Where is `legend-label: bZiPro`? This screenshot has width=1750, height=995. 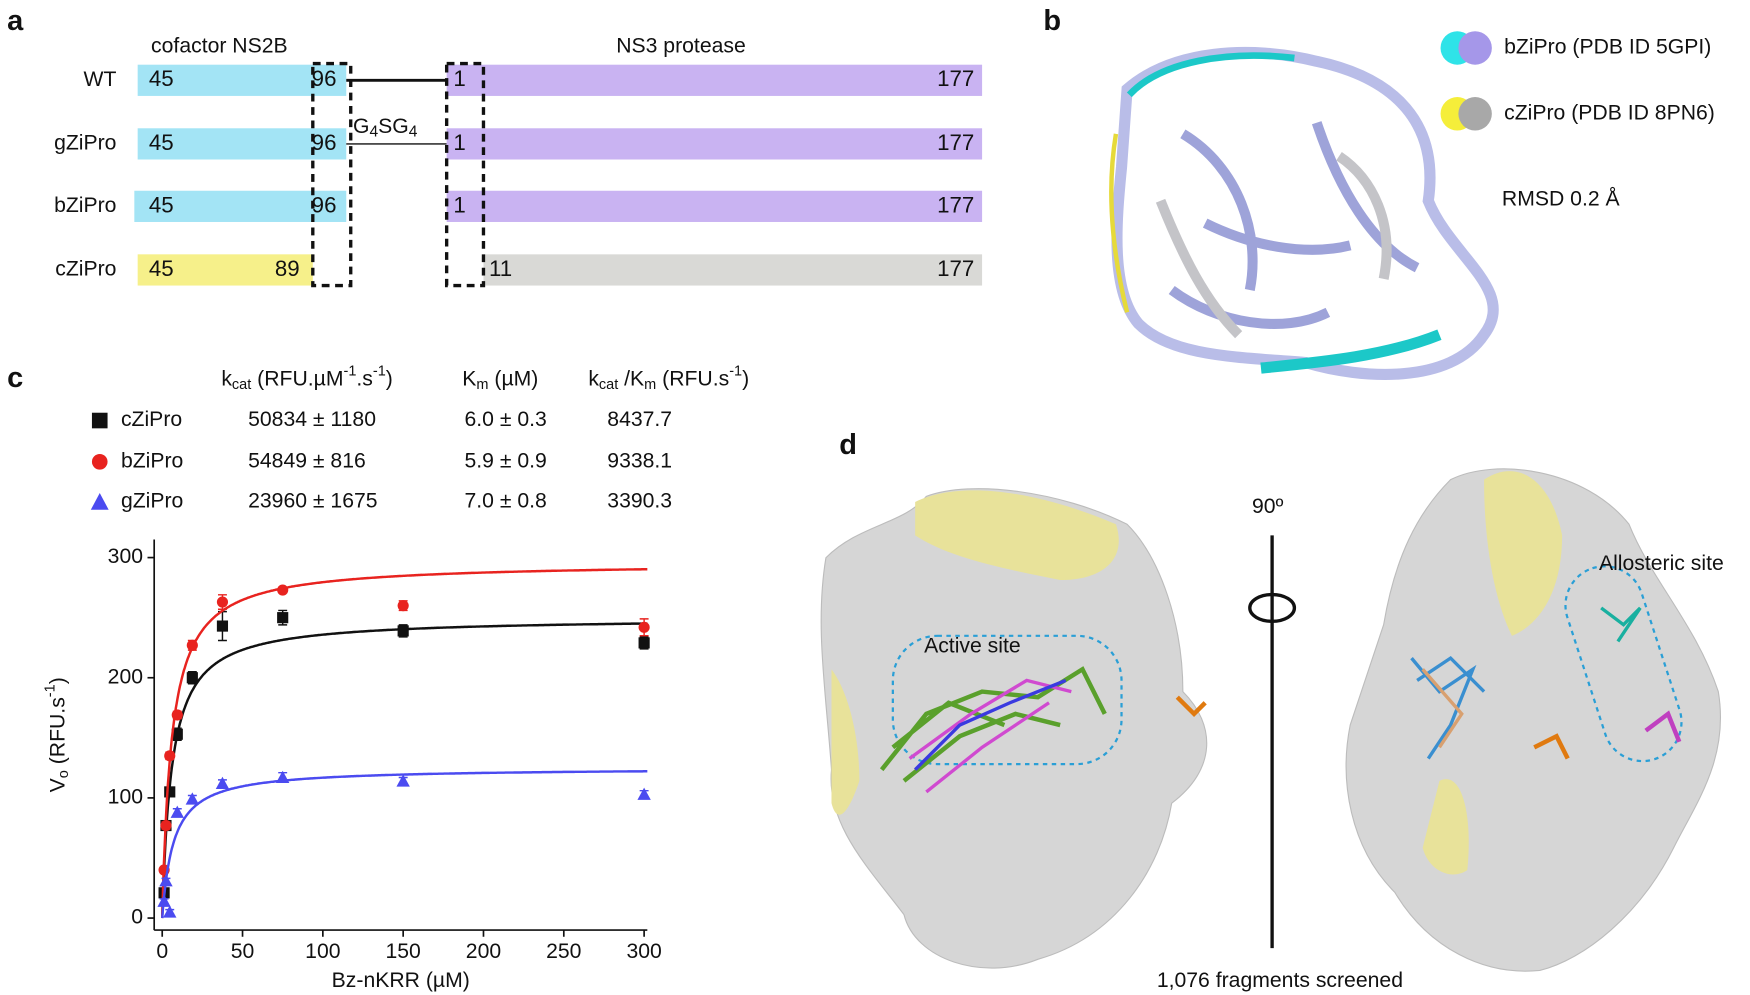 legend-label: bZiPro is located at coordinates (152, 460).